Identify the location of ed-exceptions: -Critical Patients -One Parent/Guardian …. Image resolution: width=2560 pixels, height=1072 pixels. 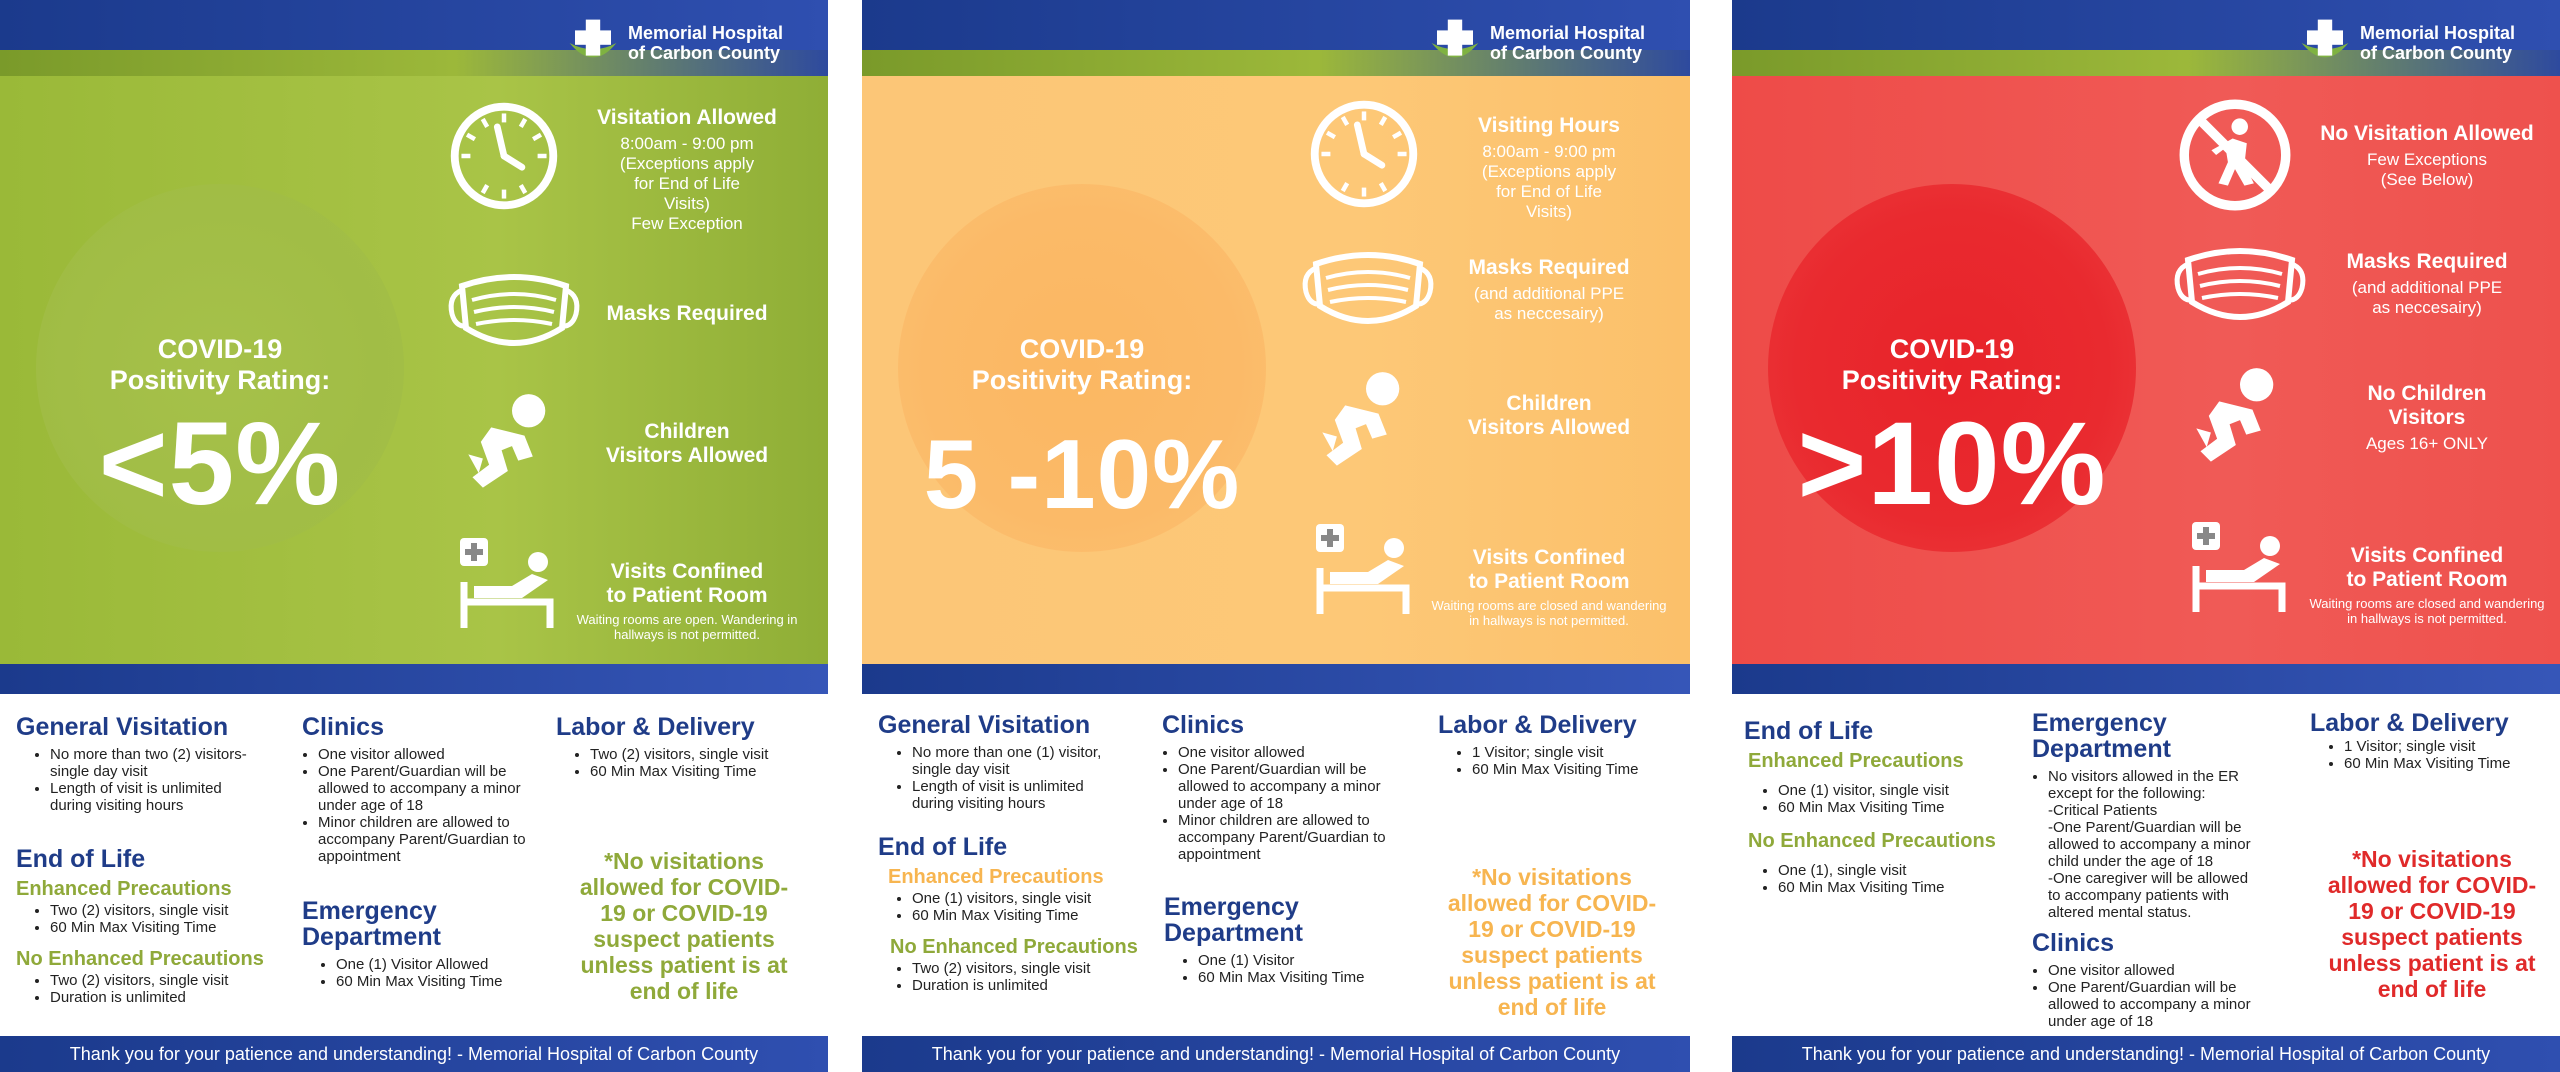
(2149, 861).